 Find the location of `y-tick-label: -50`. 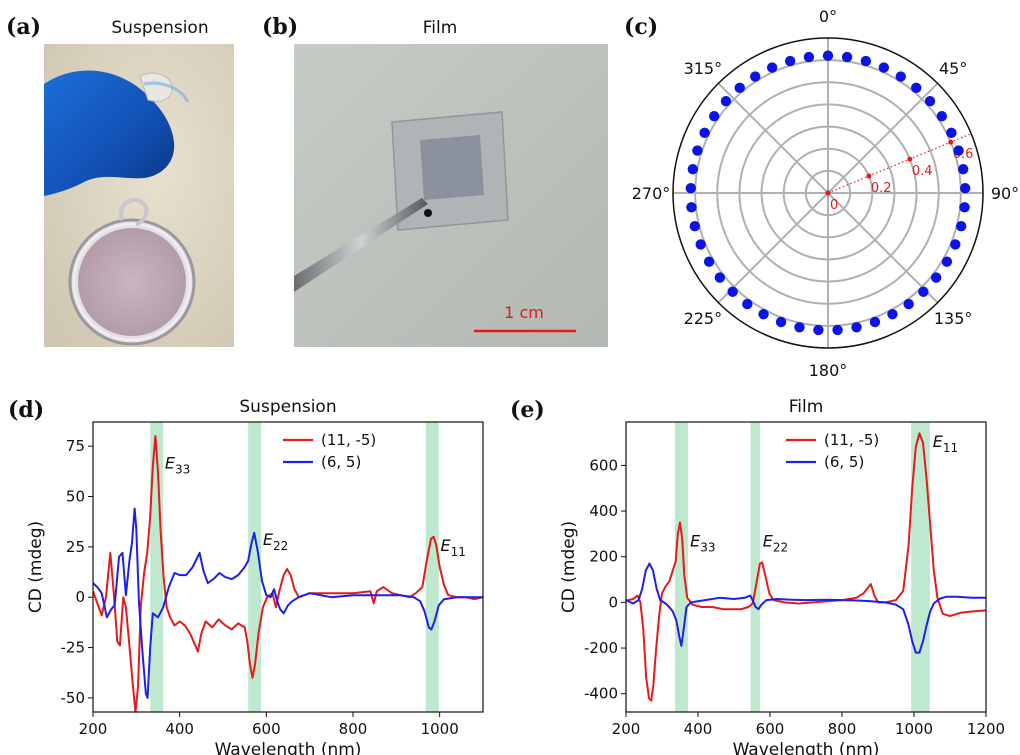

y-tick-label: -50 is located at coordinates (73, 698).